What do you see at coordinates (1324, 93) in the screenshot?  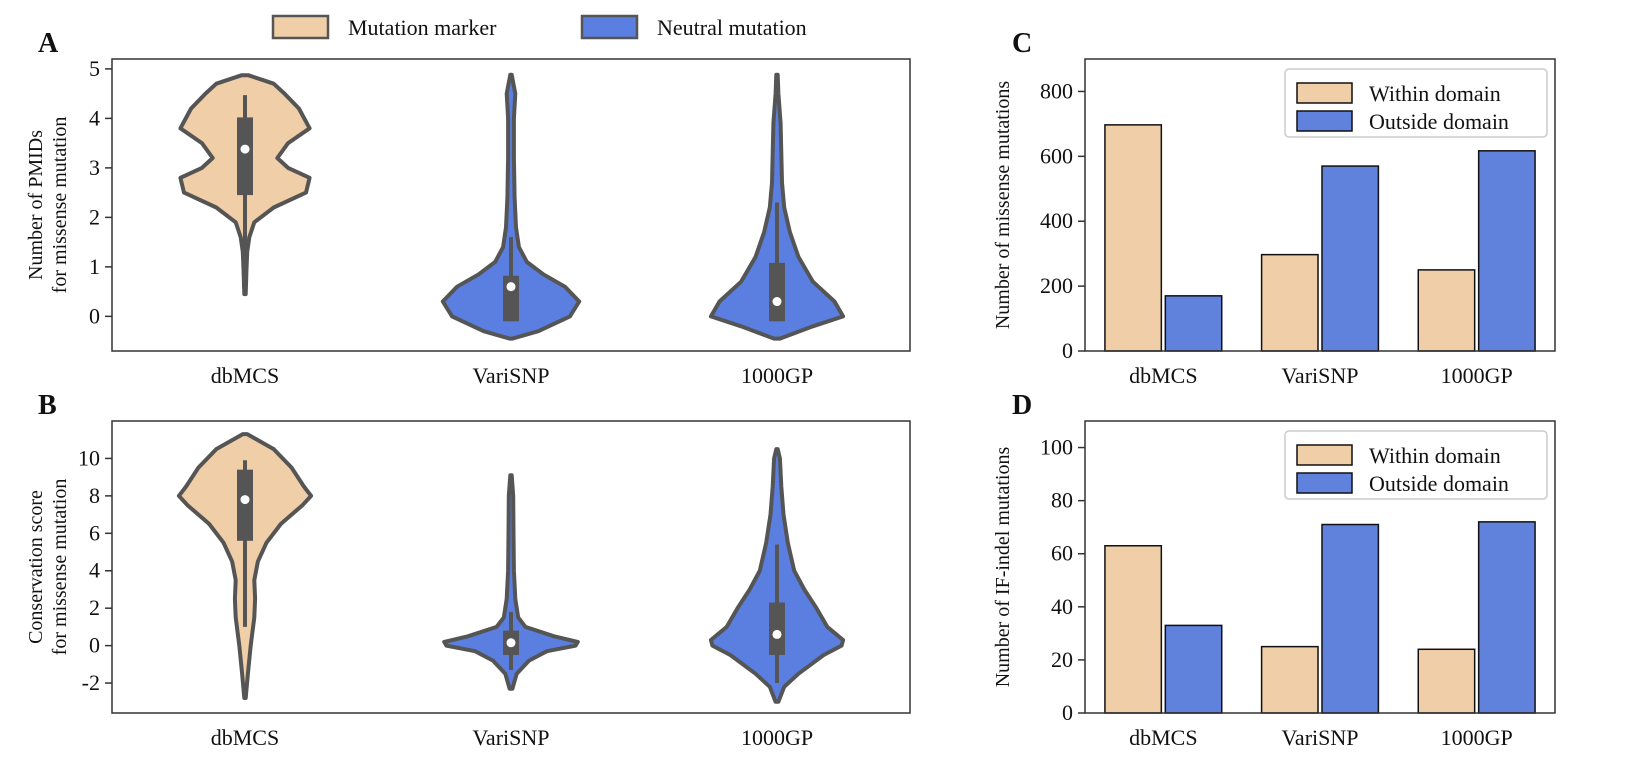 I see `legend-swatch-c-within-domain` at bounding box center [1324, 93].